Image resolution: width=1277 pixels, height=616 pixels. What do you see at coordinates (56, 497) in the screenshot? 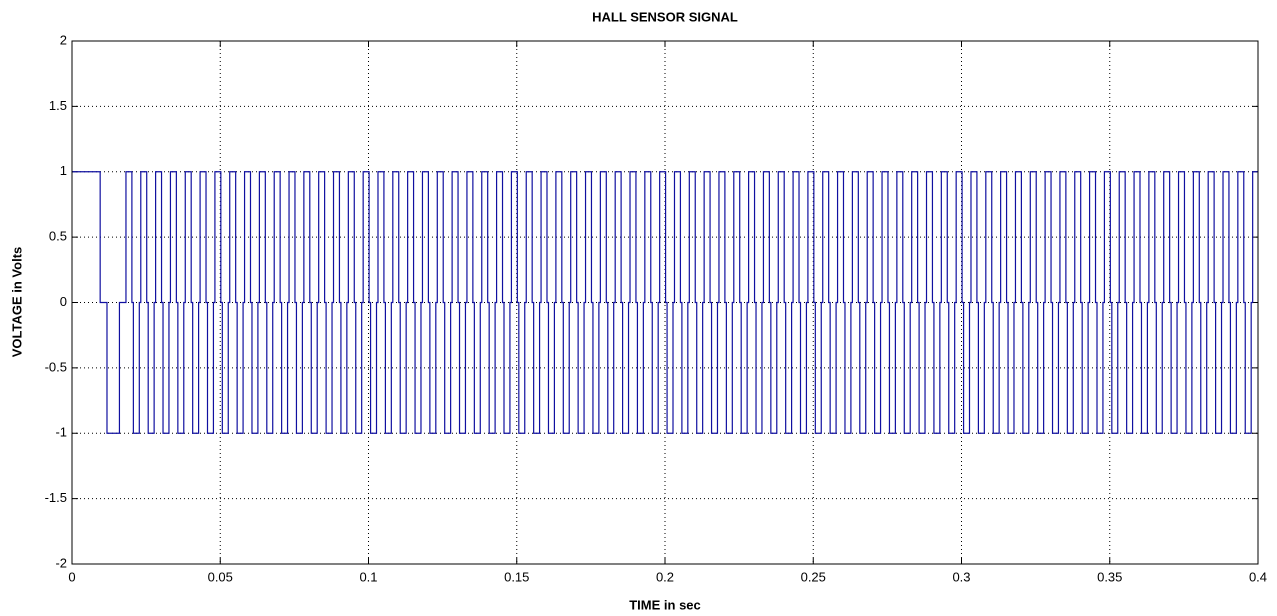
I see `y-tick-label: -1.5` at bounding box center [56, 497].